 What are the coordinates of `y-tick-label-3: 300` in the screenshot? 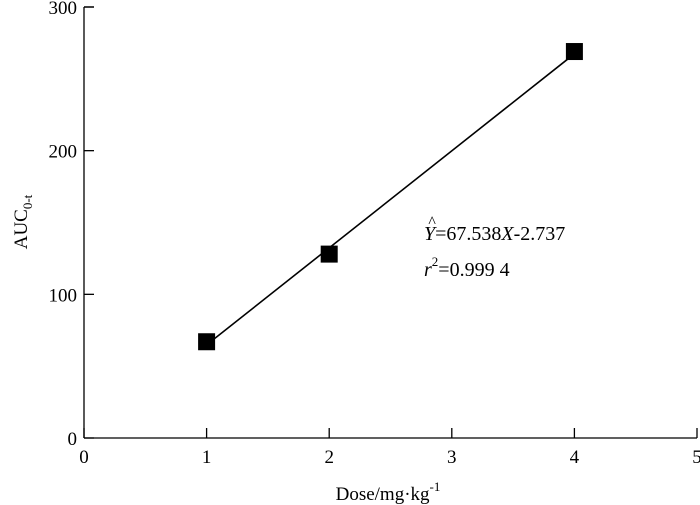 It's located at (63, 9).